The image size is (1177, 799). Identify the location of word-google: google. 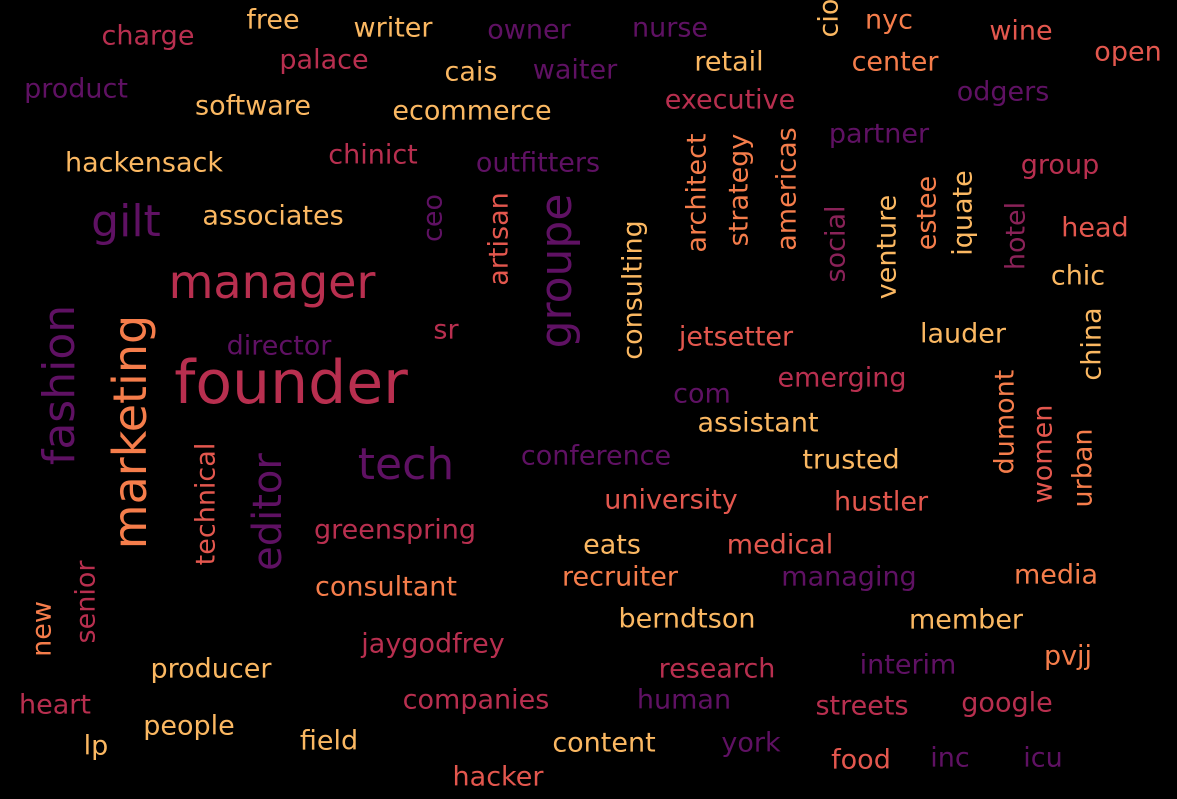
(1007, 703).